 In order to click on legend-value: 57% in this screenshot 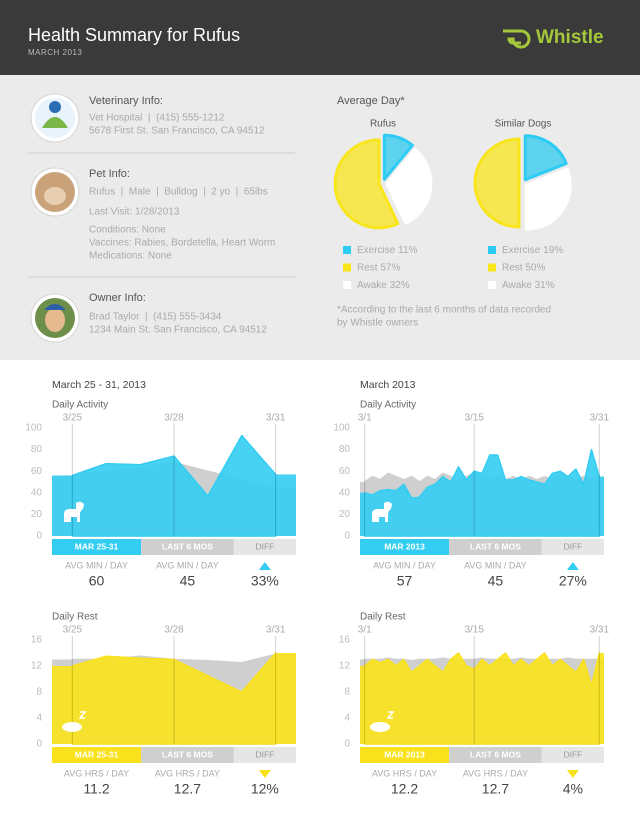, I will do `click(390, 267)`.